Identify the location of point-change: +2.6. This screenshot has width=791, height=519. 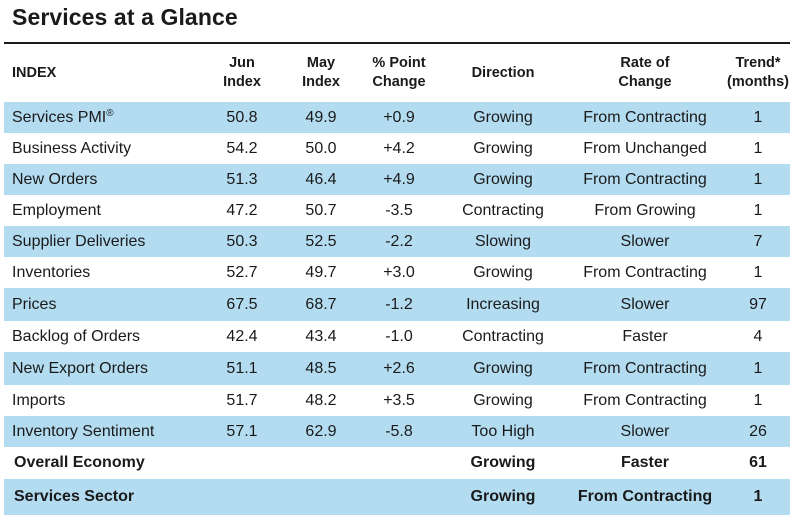
(399, 368).